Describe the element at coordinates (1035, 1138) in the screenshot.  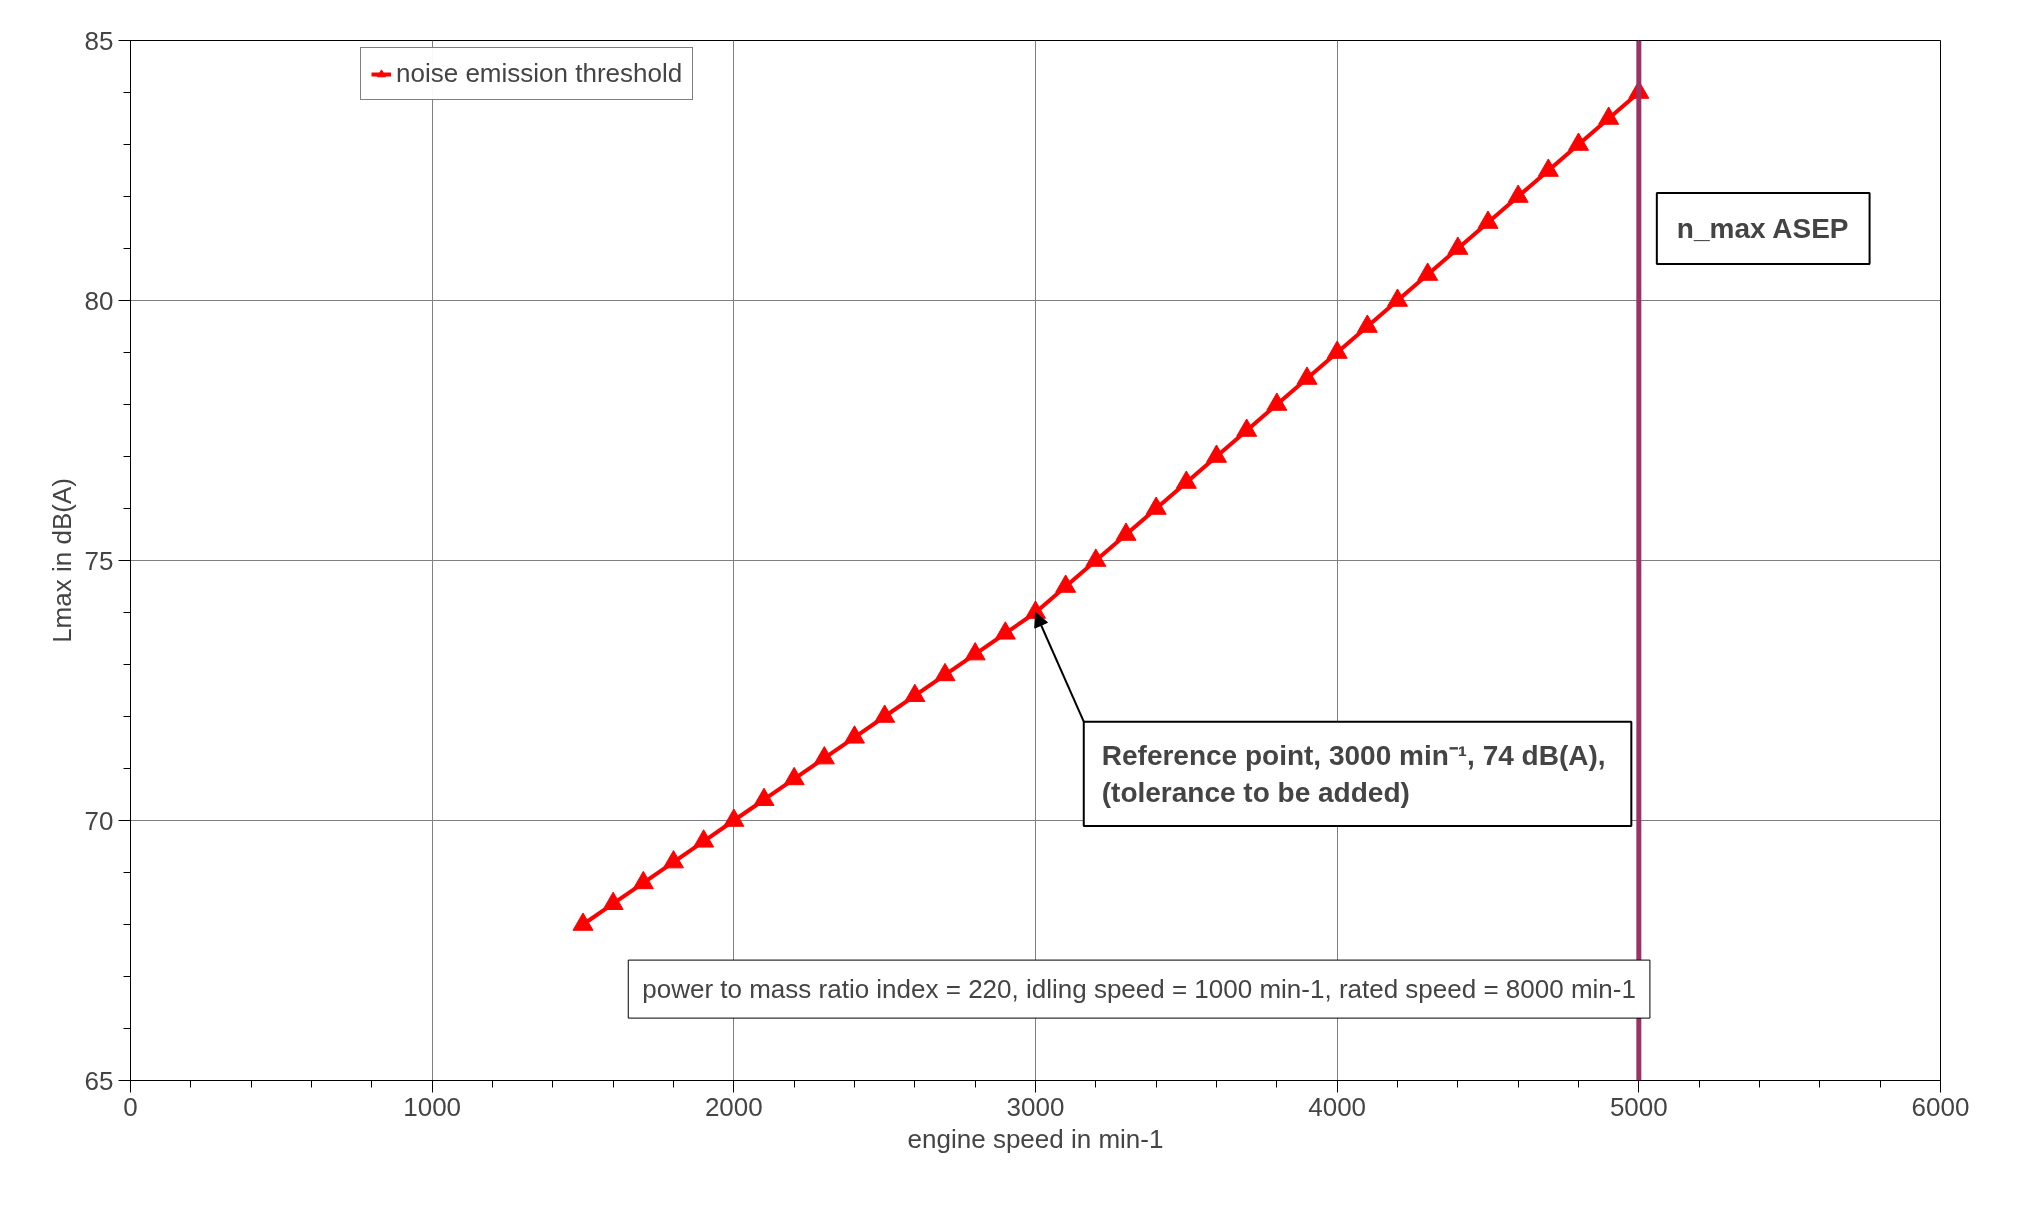
I see `x-axis-title: engine speed in min-1` at that location.